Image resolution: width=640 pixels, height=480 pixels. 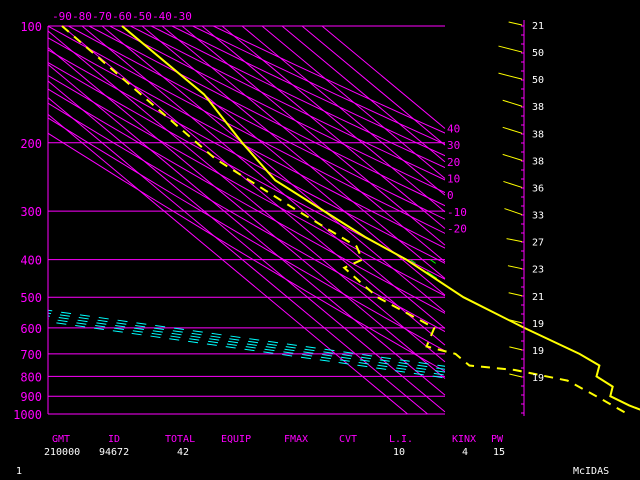 What do you see at coordinates (497, 439) in the screenshot?
I see `footer-header-pw: PW` at bounding box center [497, 439].